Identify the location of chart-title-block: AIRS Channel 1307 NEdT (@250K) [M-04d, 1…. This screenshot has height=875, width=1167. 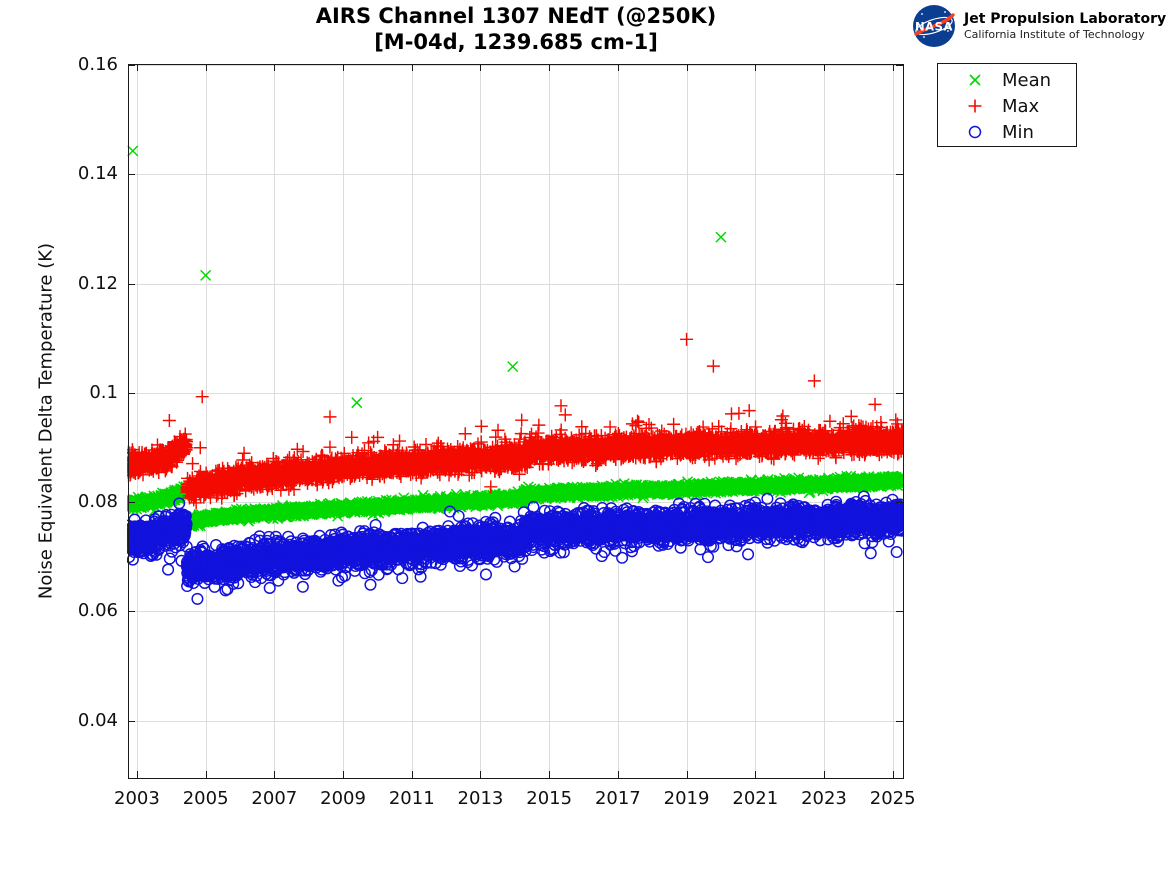
(516, 29).